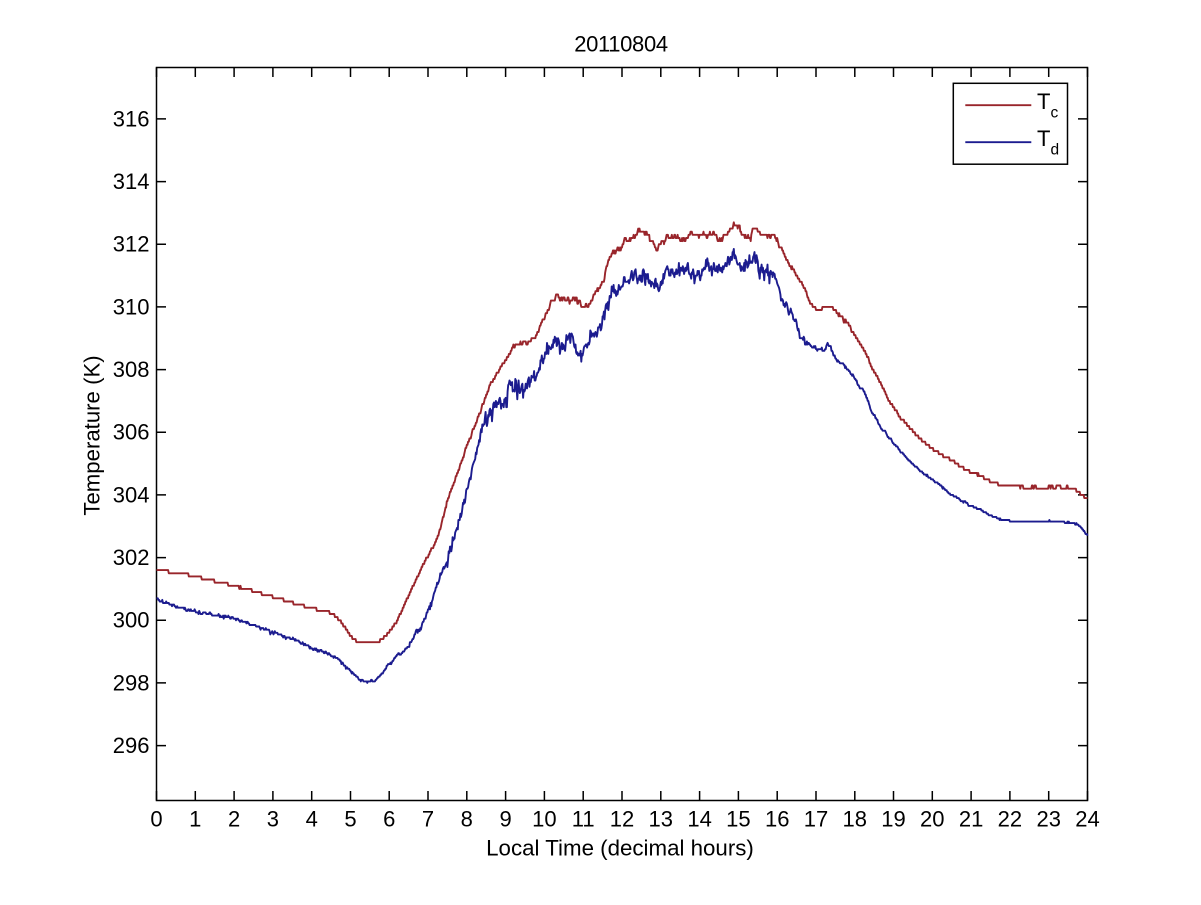  Describe the element at coordinates (816, 819) in the screenshot. I see `svg-text: 17` at that location.